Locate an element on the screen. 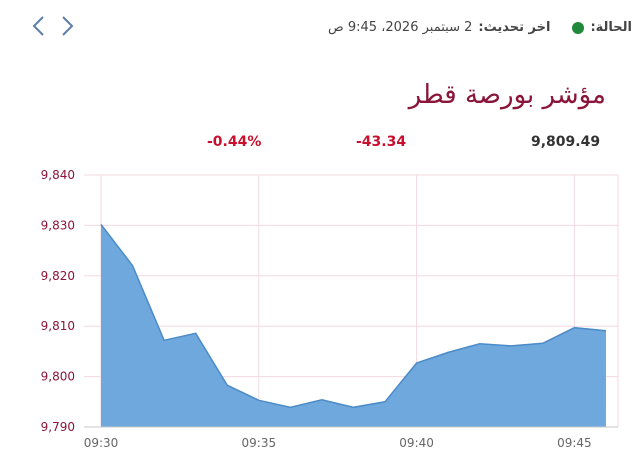 The width and height of the screenshot is (640, 467). y-tick-label: 9,830 is located at coordinates (58, 225).